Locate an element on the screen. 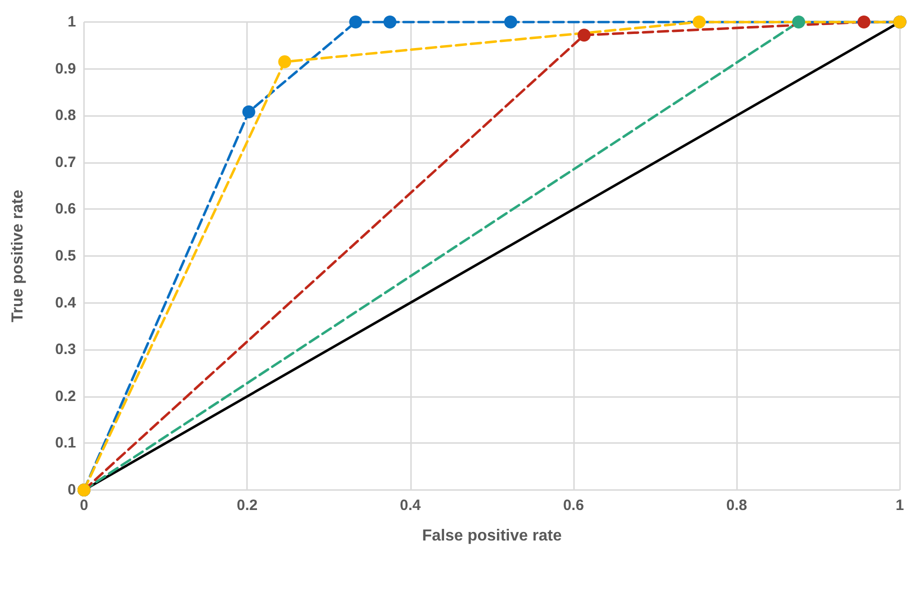  y-tick-label: 0.8 is located at coordinates (65, 115).